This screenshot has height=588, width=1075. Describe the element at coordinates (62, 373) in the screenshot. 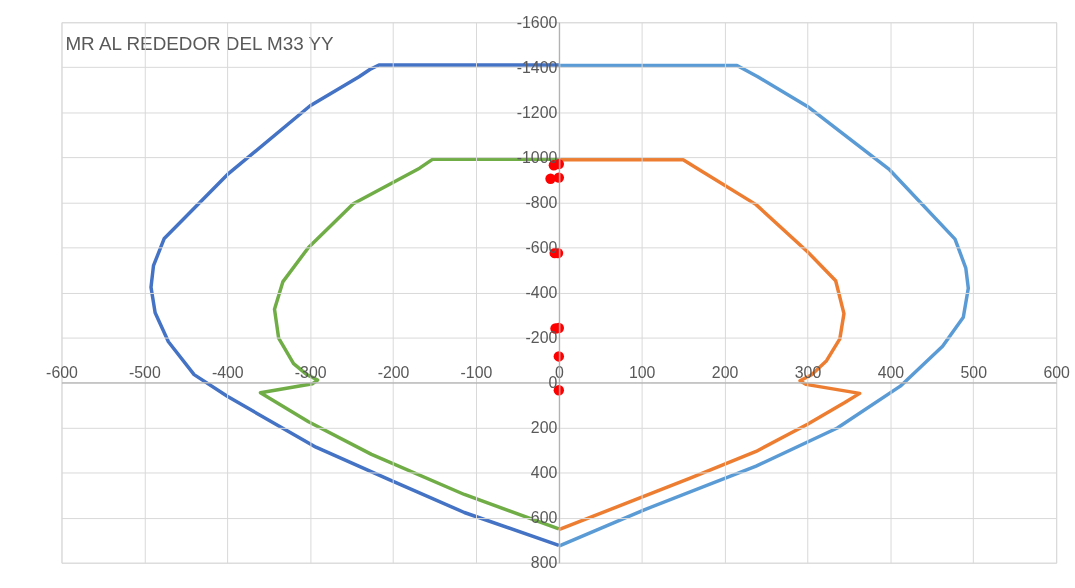

I see `x-tick-label: -600` at that location.